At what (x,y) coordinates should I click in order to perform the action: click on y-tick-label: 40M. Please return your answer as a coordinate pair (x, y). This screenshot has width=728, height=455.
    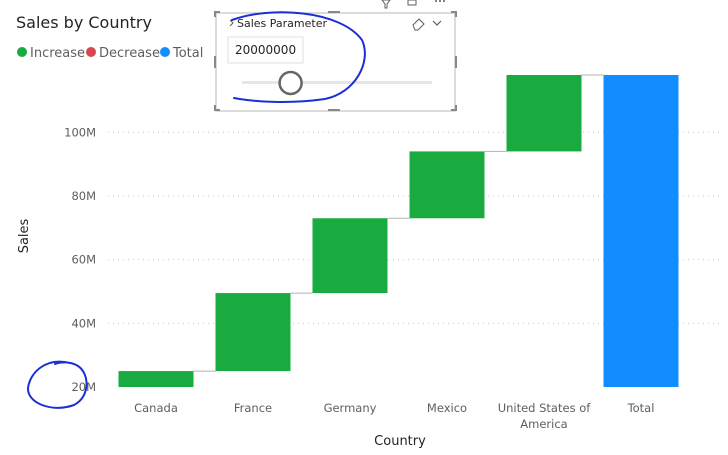
    Looking at the image, I should click on (83, 323).